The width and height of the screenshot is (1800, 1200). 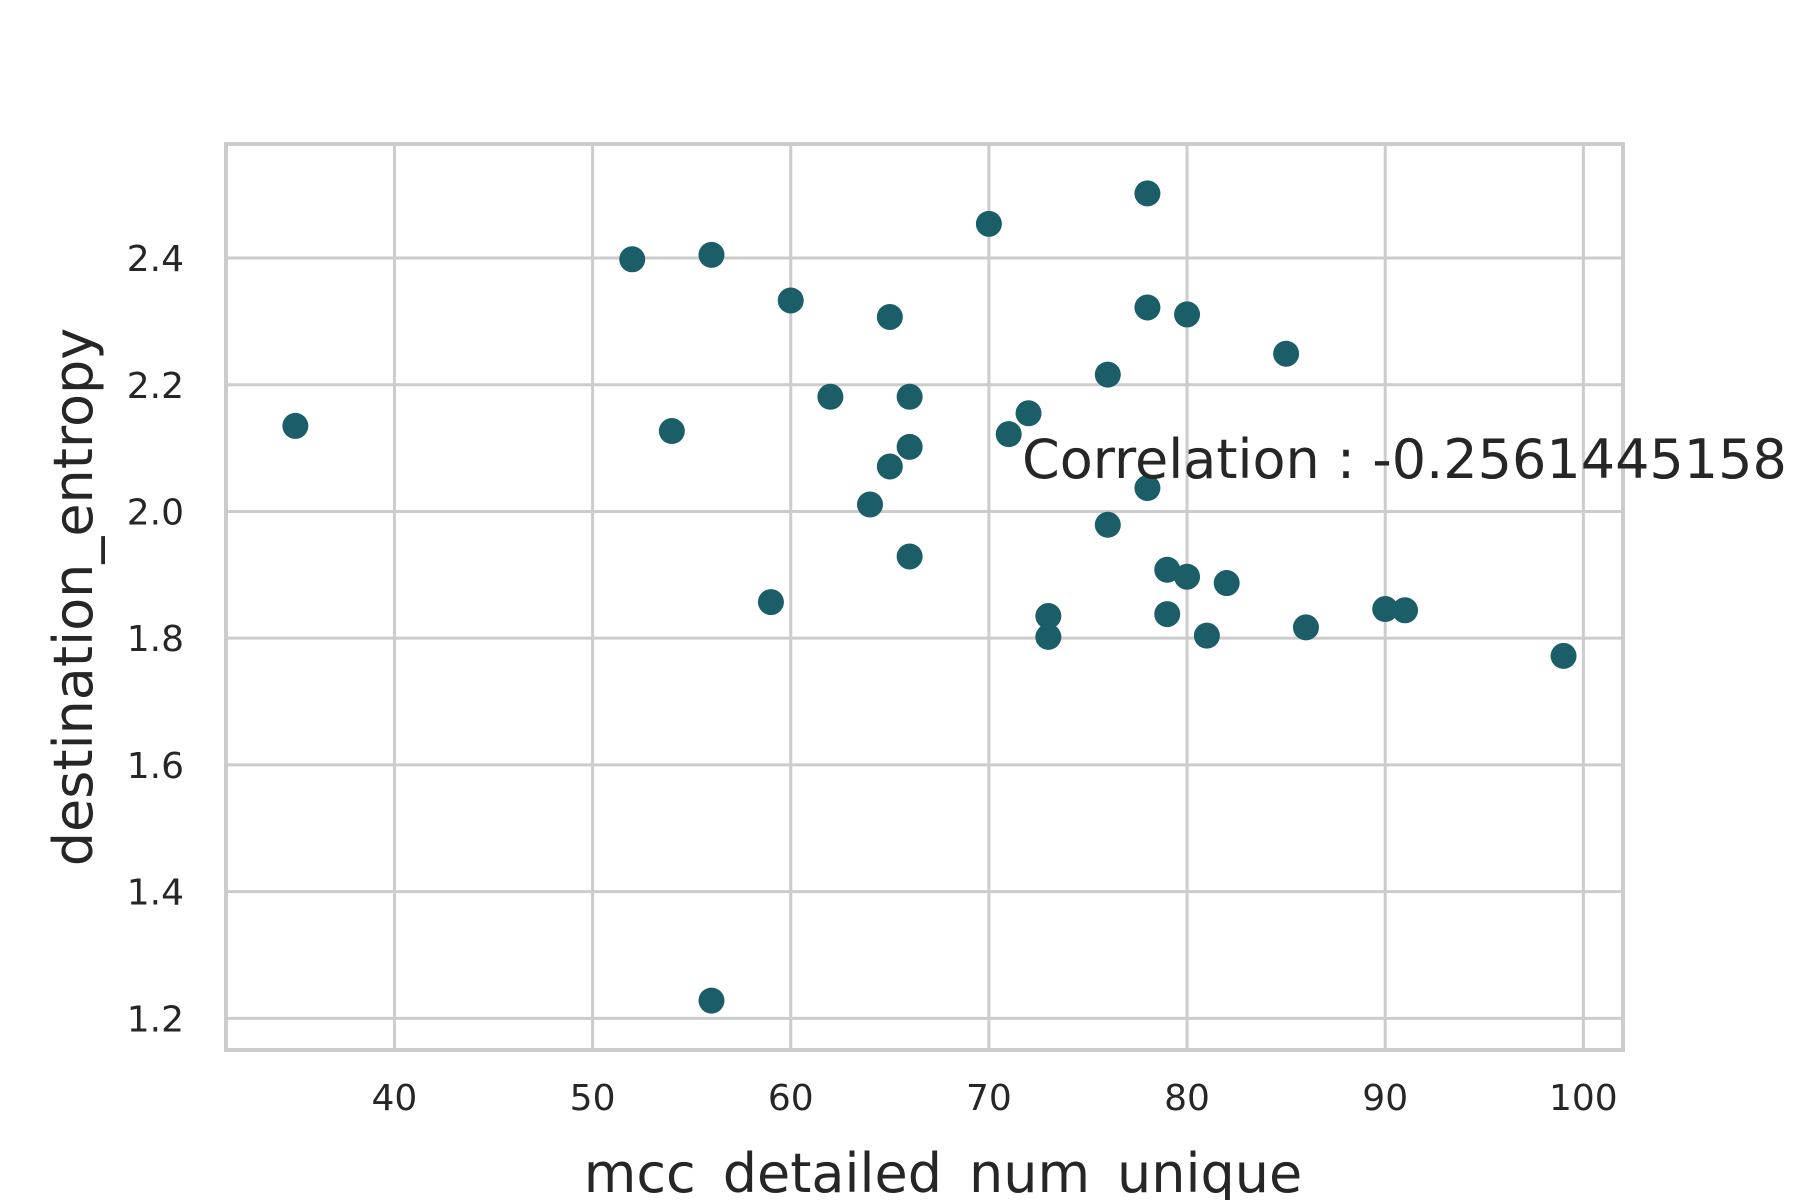 I want to click on y-tick-labels: 1.2 1.4 1.6 1.8 2.0 2.2 2.4, so click(x=155, y=639).